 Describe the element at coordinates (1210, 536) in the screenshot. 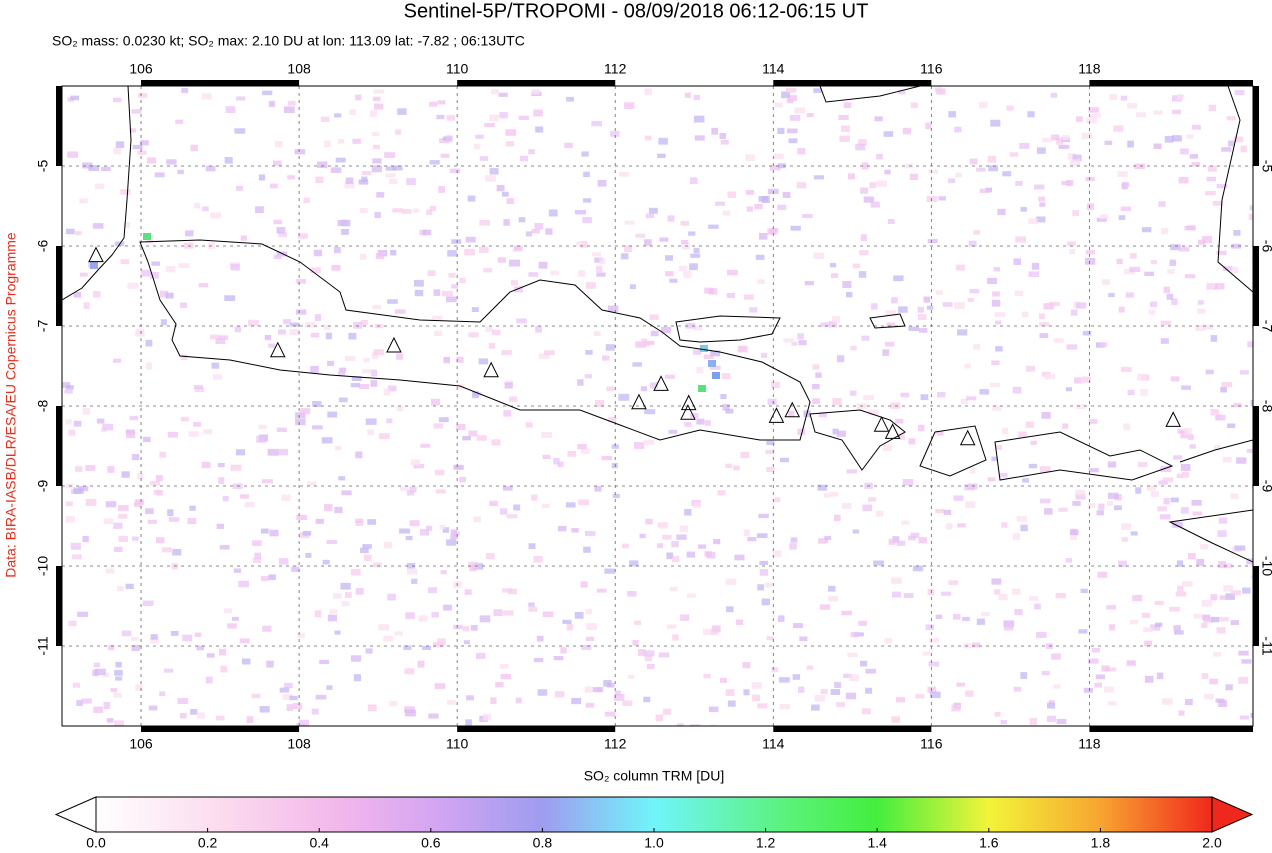

I see `coastline` at that location.